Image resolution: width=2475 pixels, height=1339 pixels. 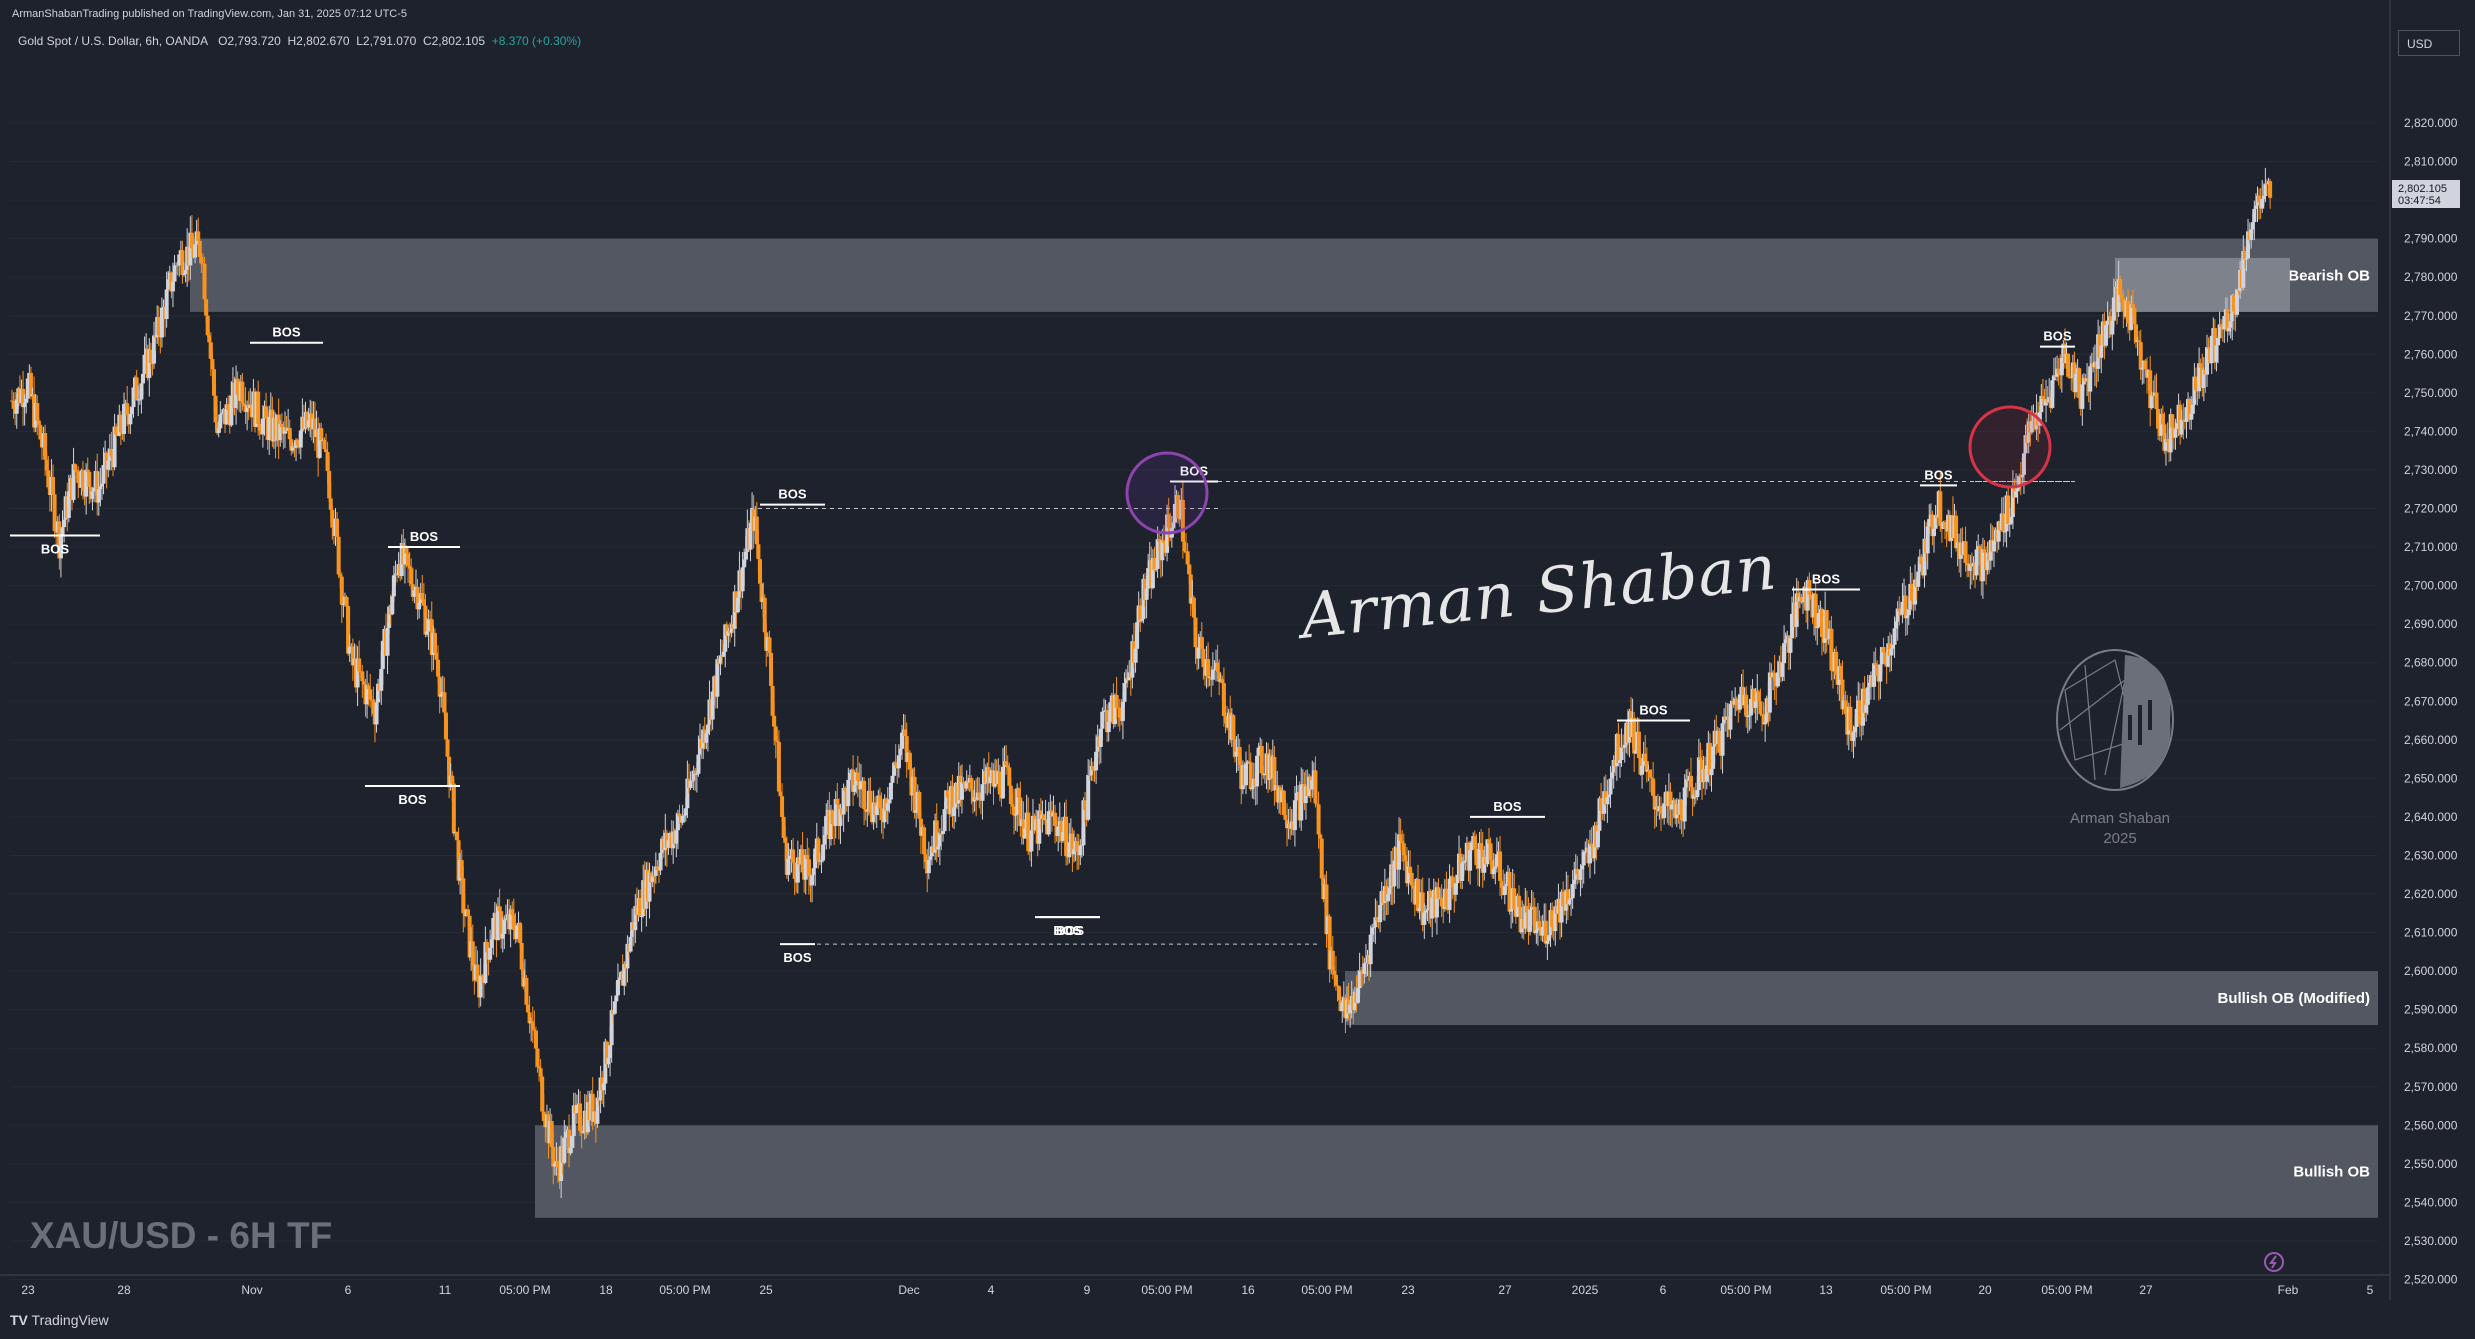 I want to click on alert-icon, so click(x=2274, y=1262).